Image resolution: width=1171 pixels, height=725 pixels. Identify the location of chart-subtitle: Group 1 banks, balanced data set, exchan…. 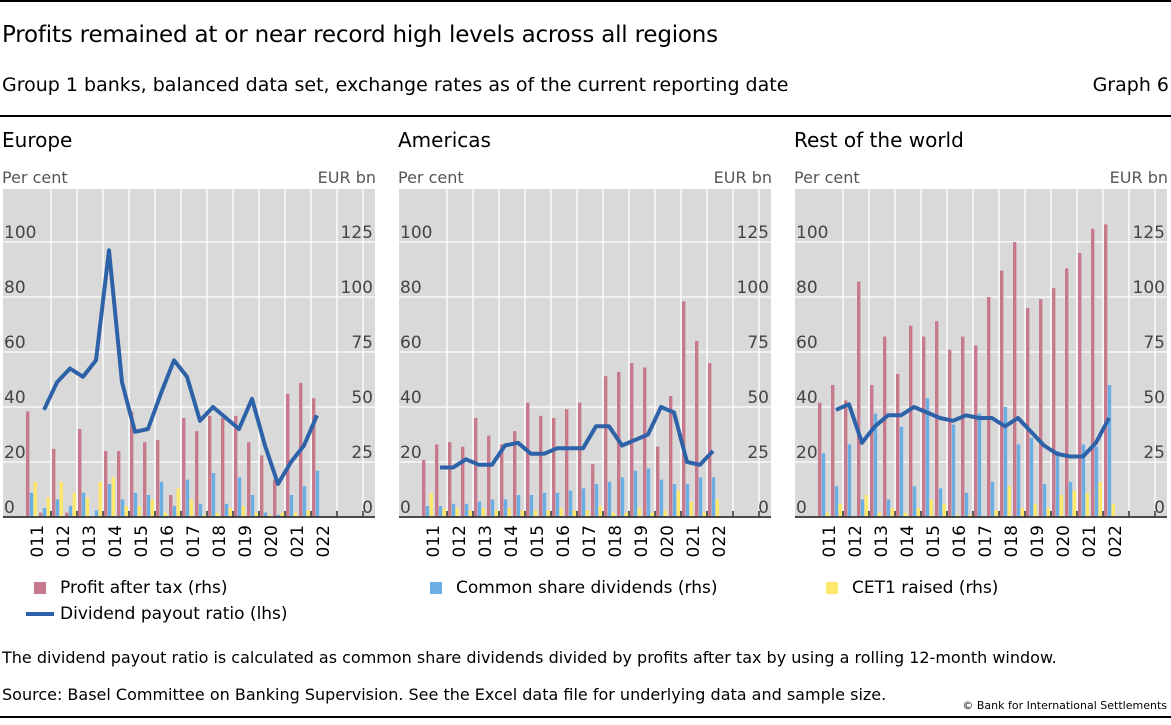
(395, 85).